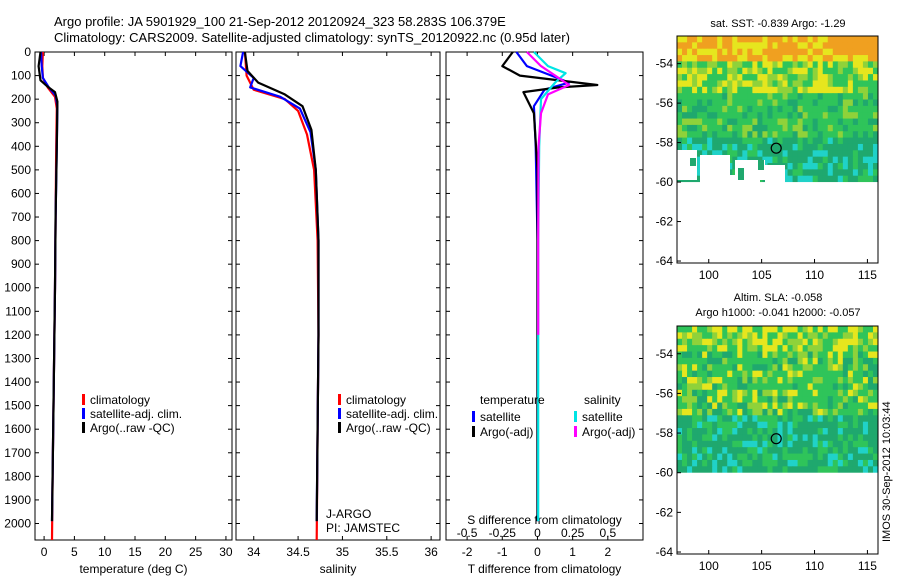 This screenshot has width=900, height=580. I want to click on legend-swatch, so click(473, 431).